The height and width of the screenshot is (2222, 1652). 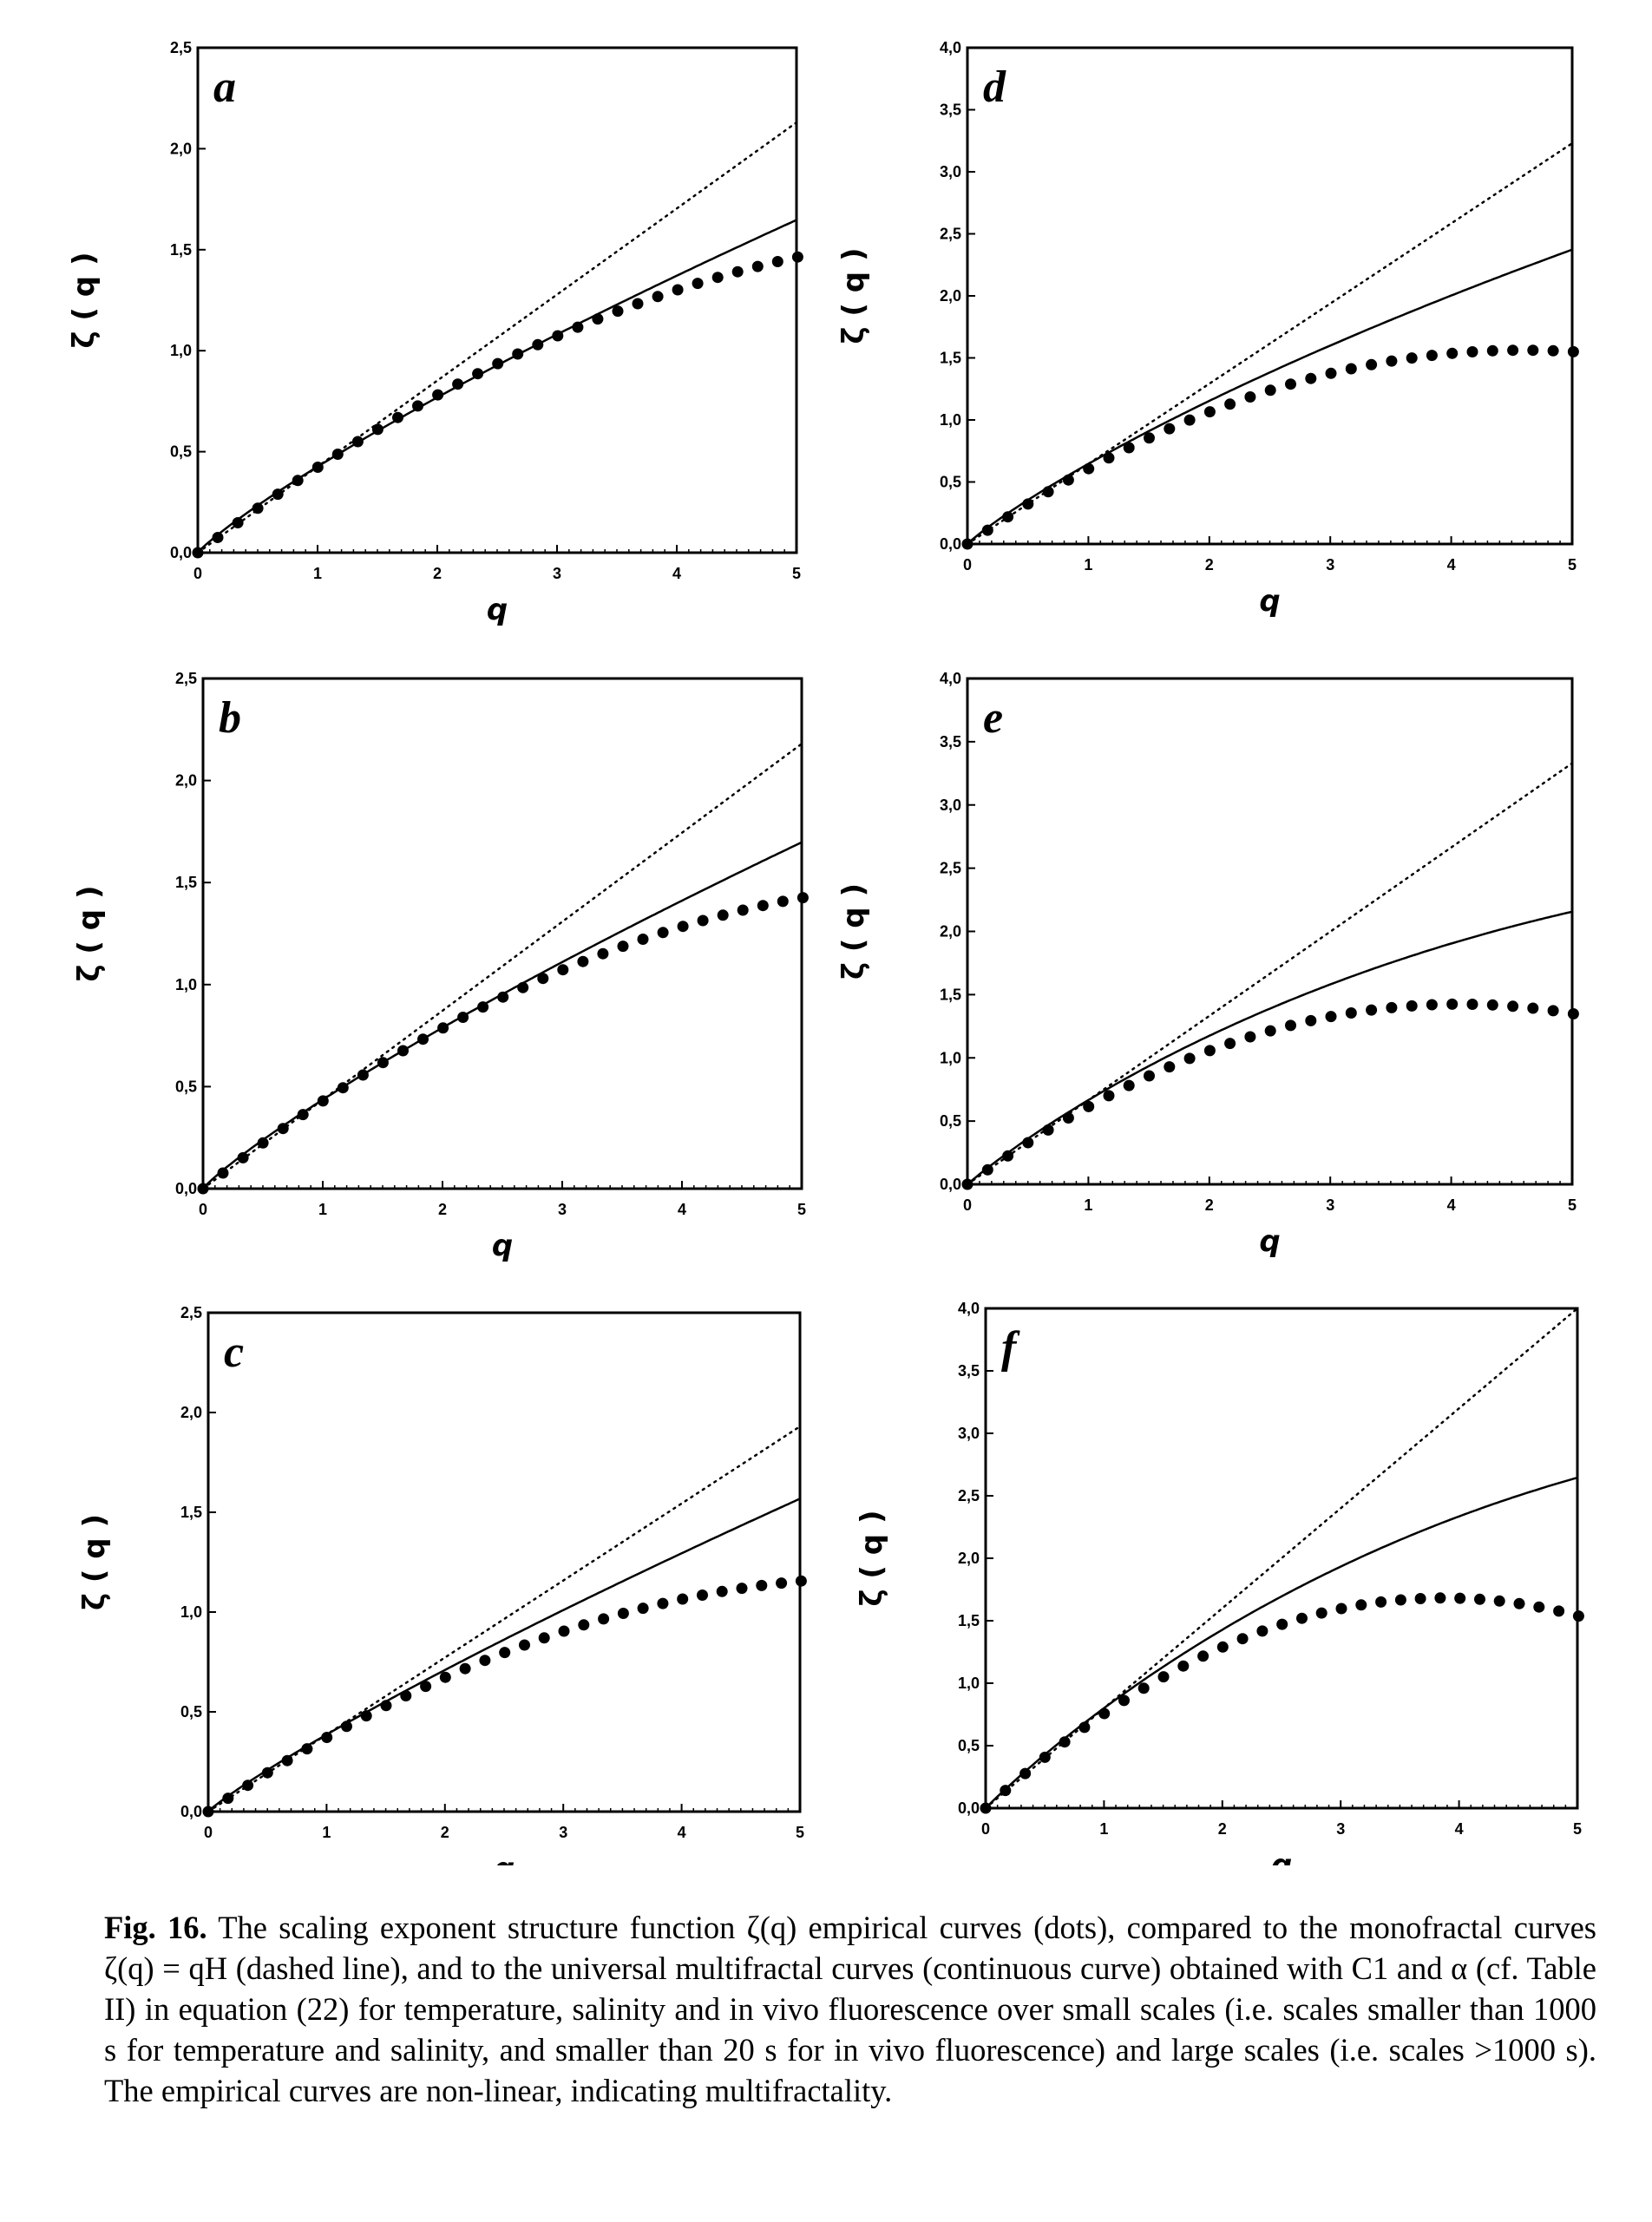 What do you see at coordinates (854, 931) in the screenshot?
I see `y-axis-label: ζ ( q )` at bounding box center [854, 931].